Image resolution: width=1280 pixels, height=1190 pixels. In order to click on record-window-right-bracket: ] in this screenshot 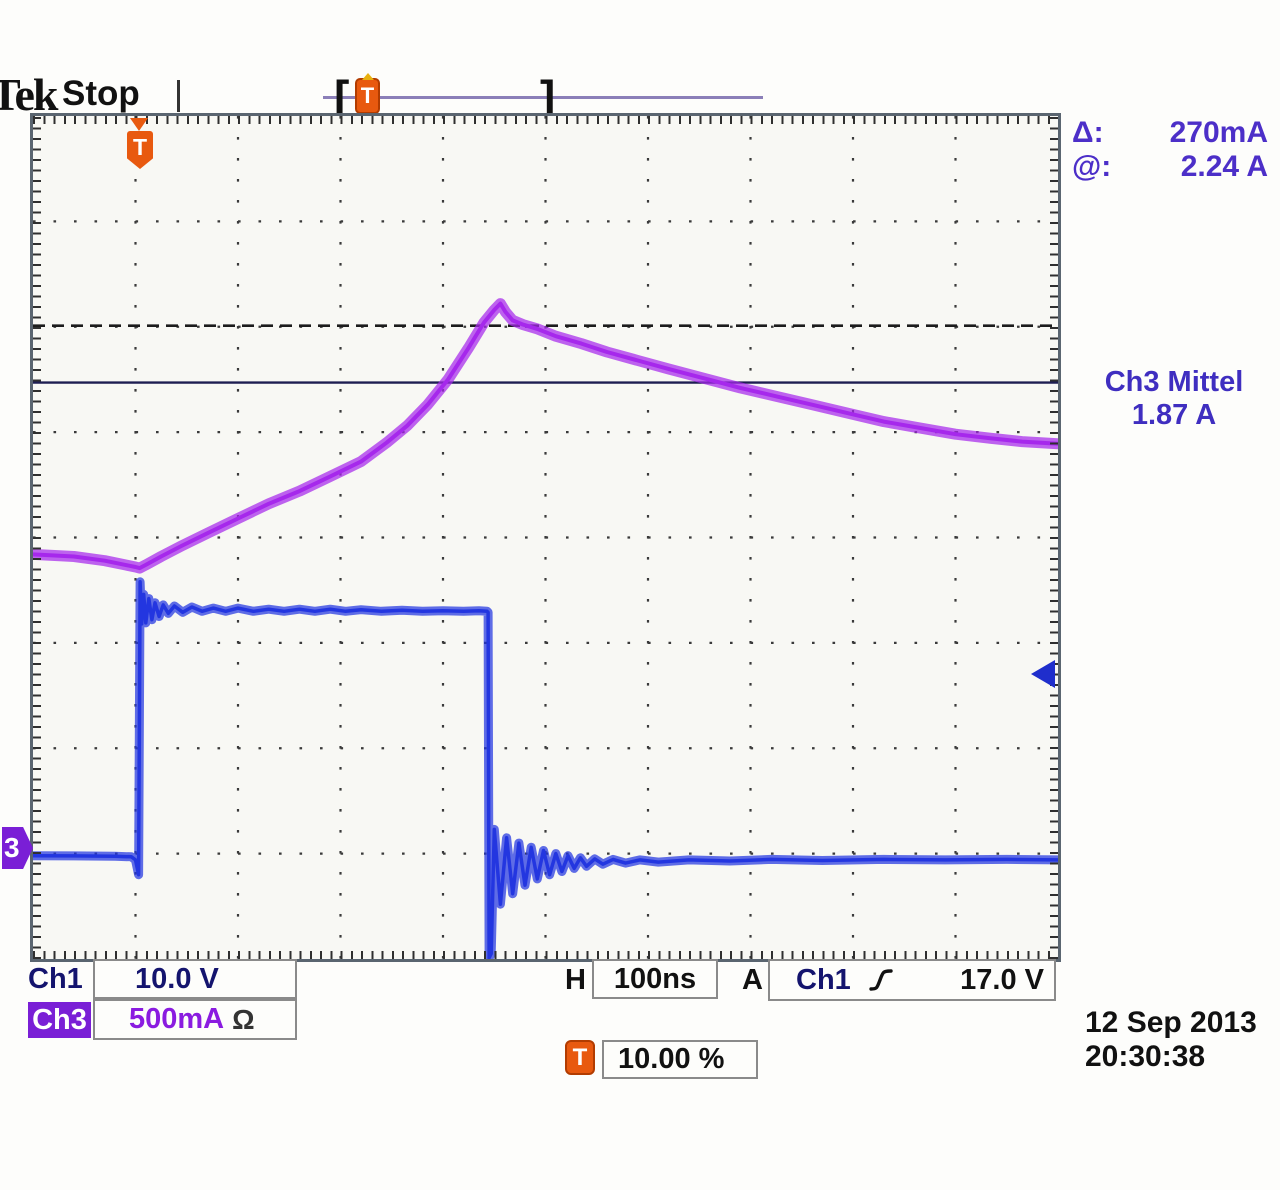, I will do `click(548, 97)`.